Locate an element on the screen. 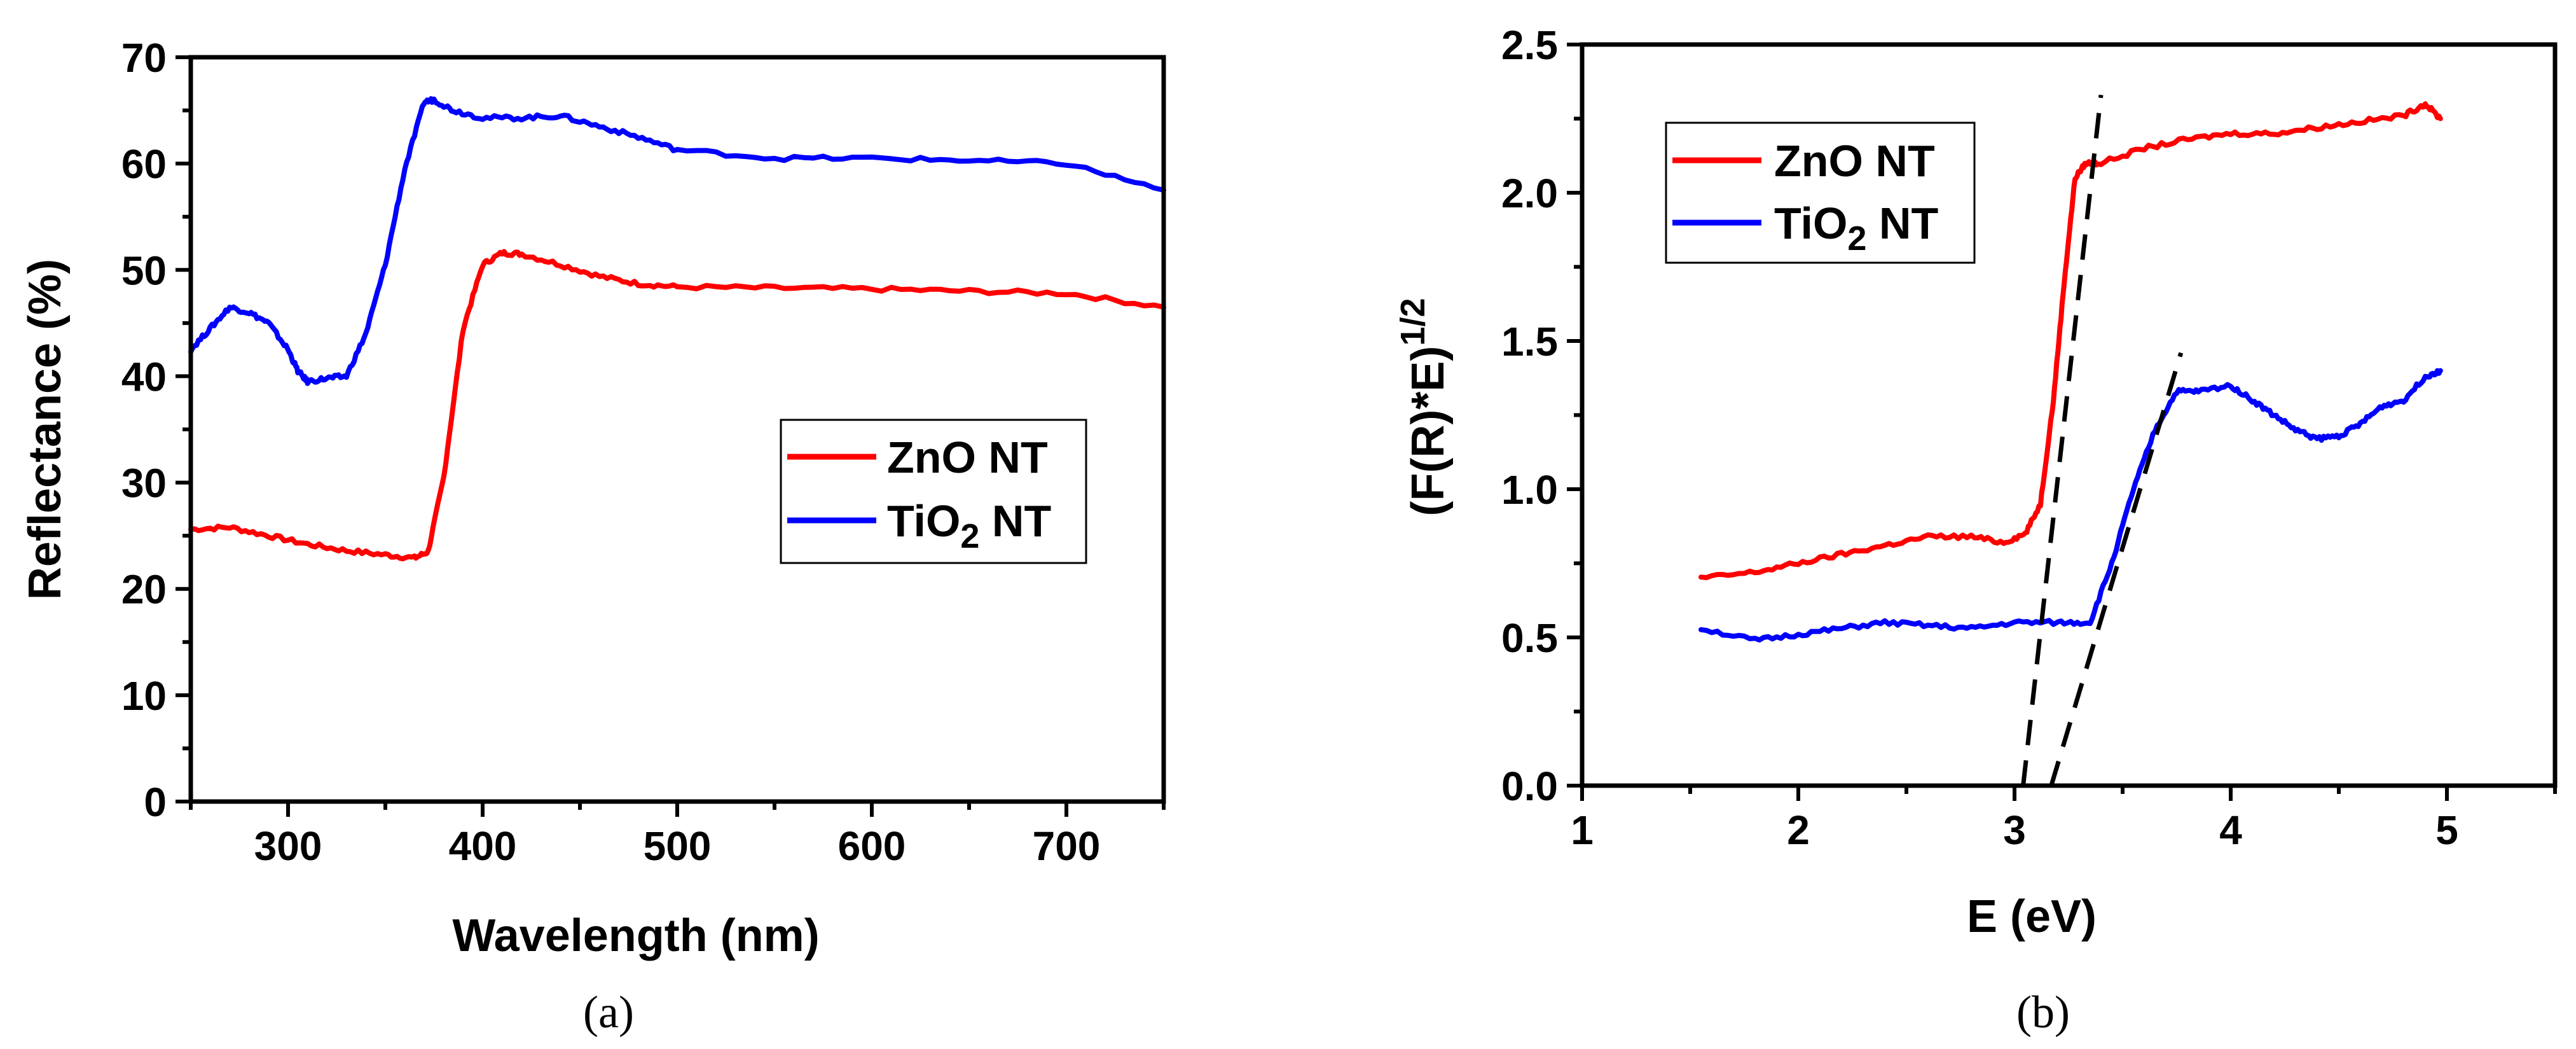 The width and height of the screenshot is (2576, 1049). panel-b-series-tio2-nt is located at coordinates (2070, 505).